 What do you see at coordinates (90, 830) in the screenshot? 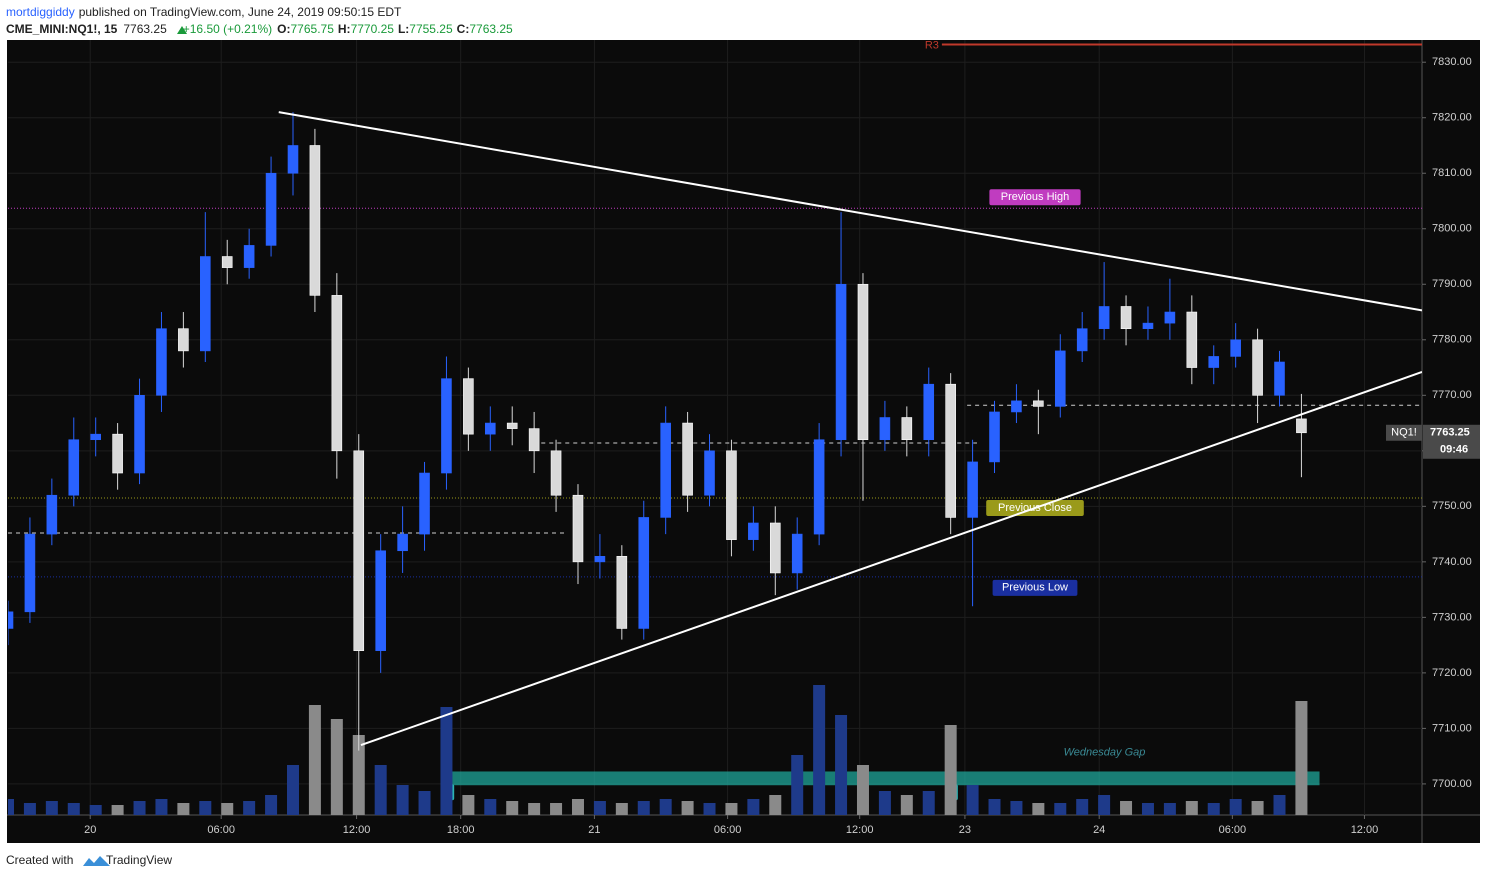
I see `x-tick-label: 20` at bounding box center [90, 830].